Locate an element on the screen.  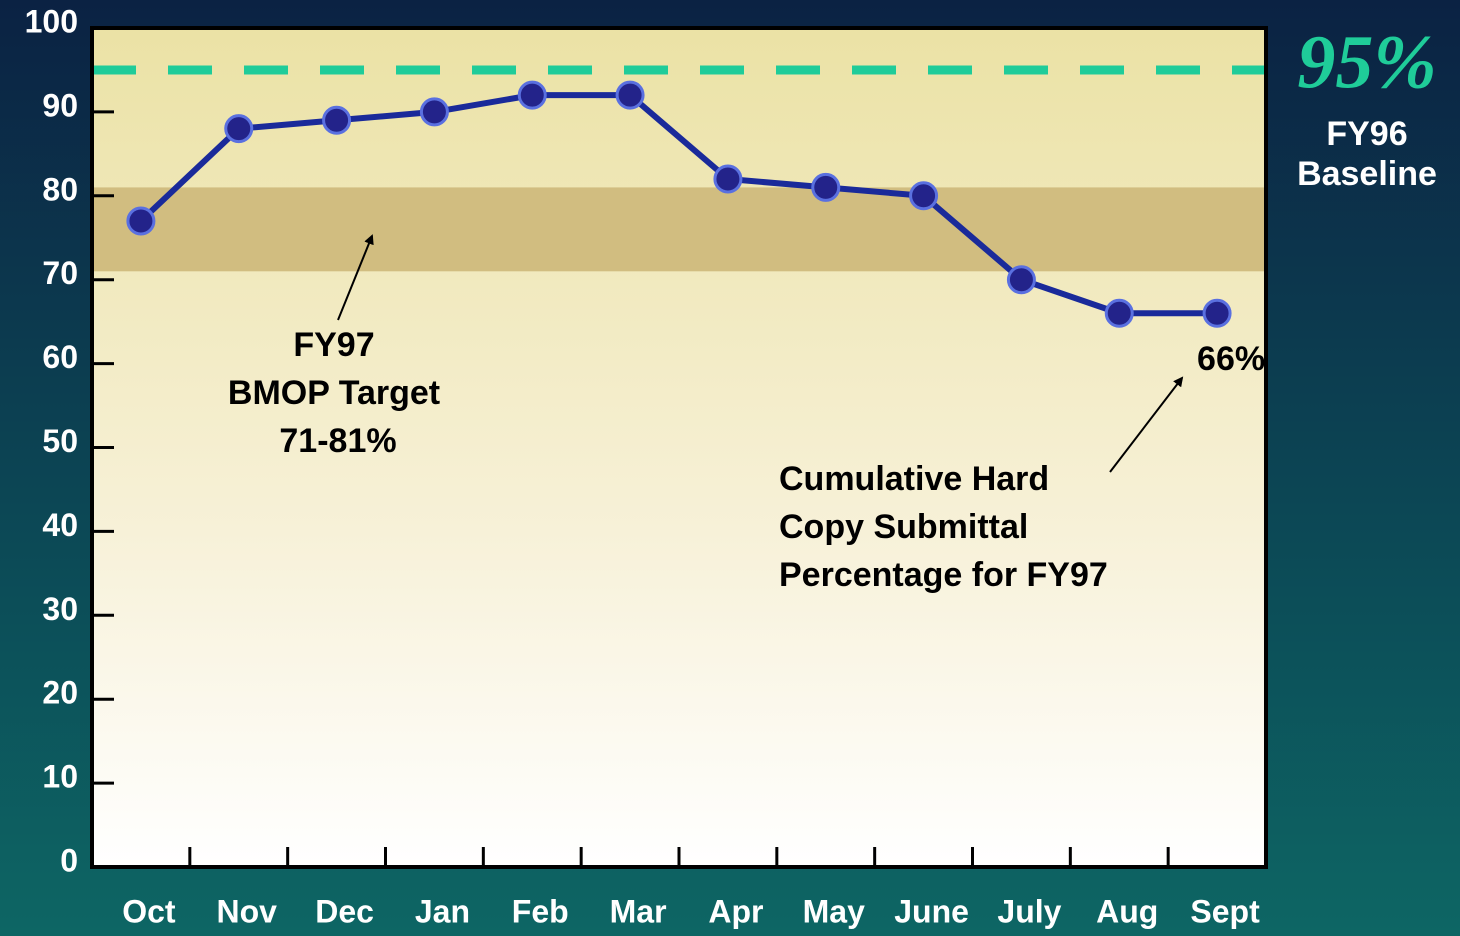
target-label: 71-81% is located at coordinates (337, 441).